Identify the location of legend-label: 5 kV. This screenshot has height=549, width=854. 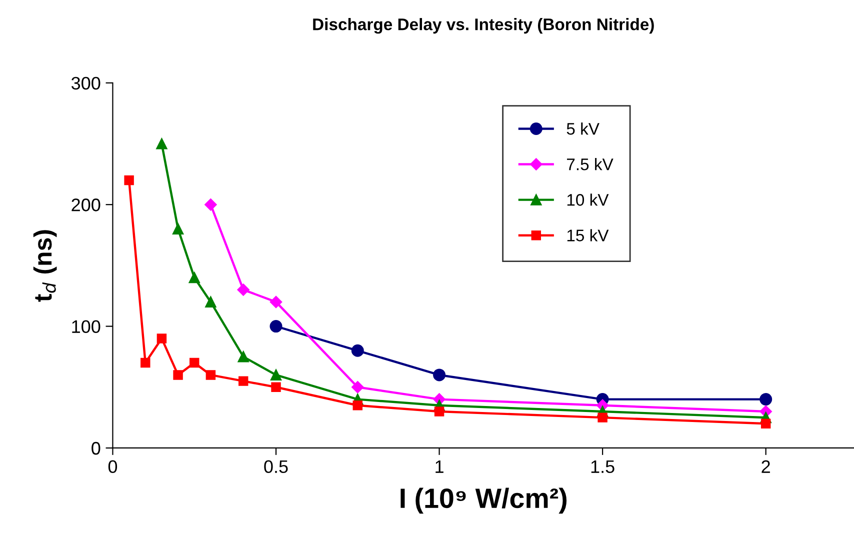
(583, 128).